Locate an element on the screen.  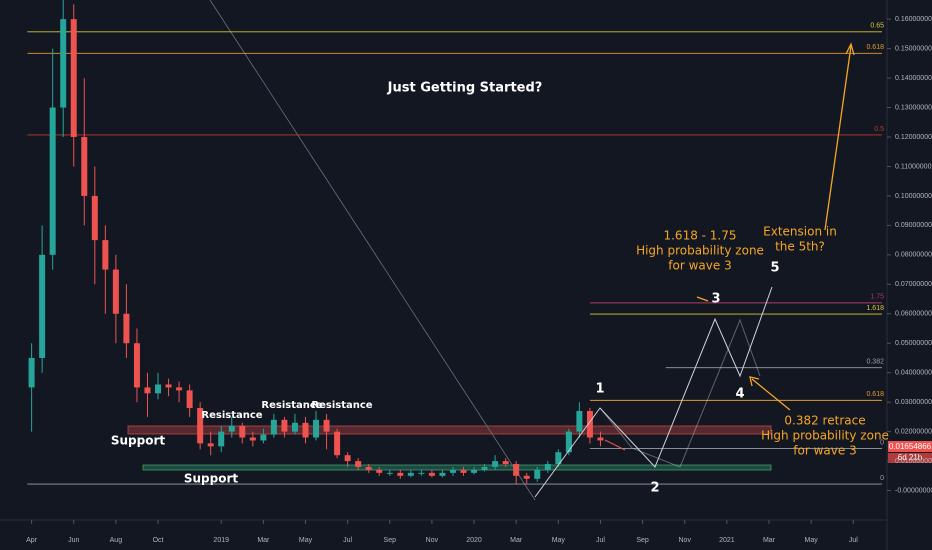
y-tick-label: 0.10000000 is located at coordinates (913, 196).